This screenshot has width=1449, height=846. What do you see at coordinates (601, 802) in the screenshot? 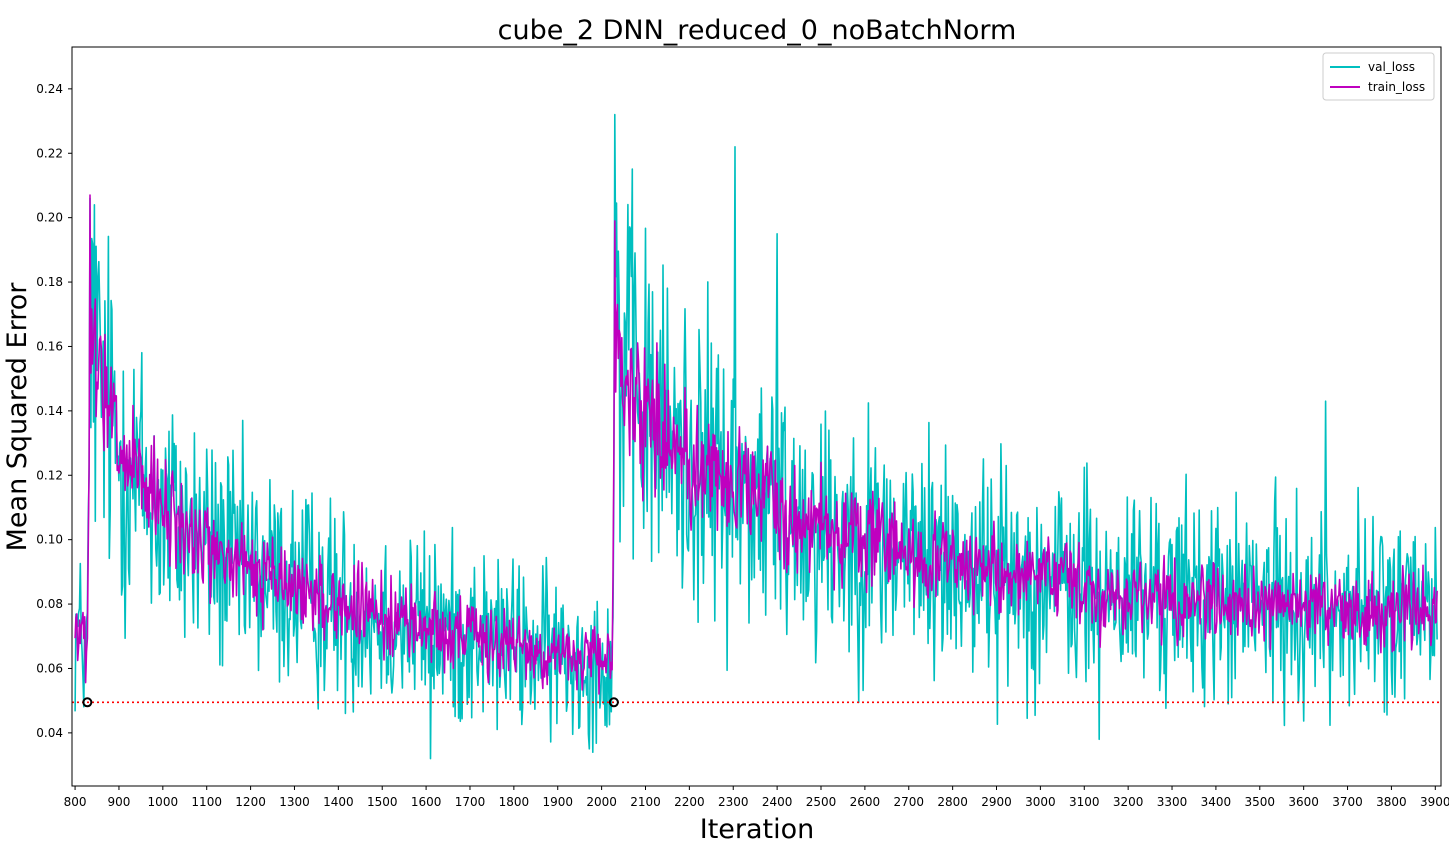
I see `x-tick-label-2000: 2000` at bounding box center [601, 802].